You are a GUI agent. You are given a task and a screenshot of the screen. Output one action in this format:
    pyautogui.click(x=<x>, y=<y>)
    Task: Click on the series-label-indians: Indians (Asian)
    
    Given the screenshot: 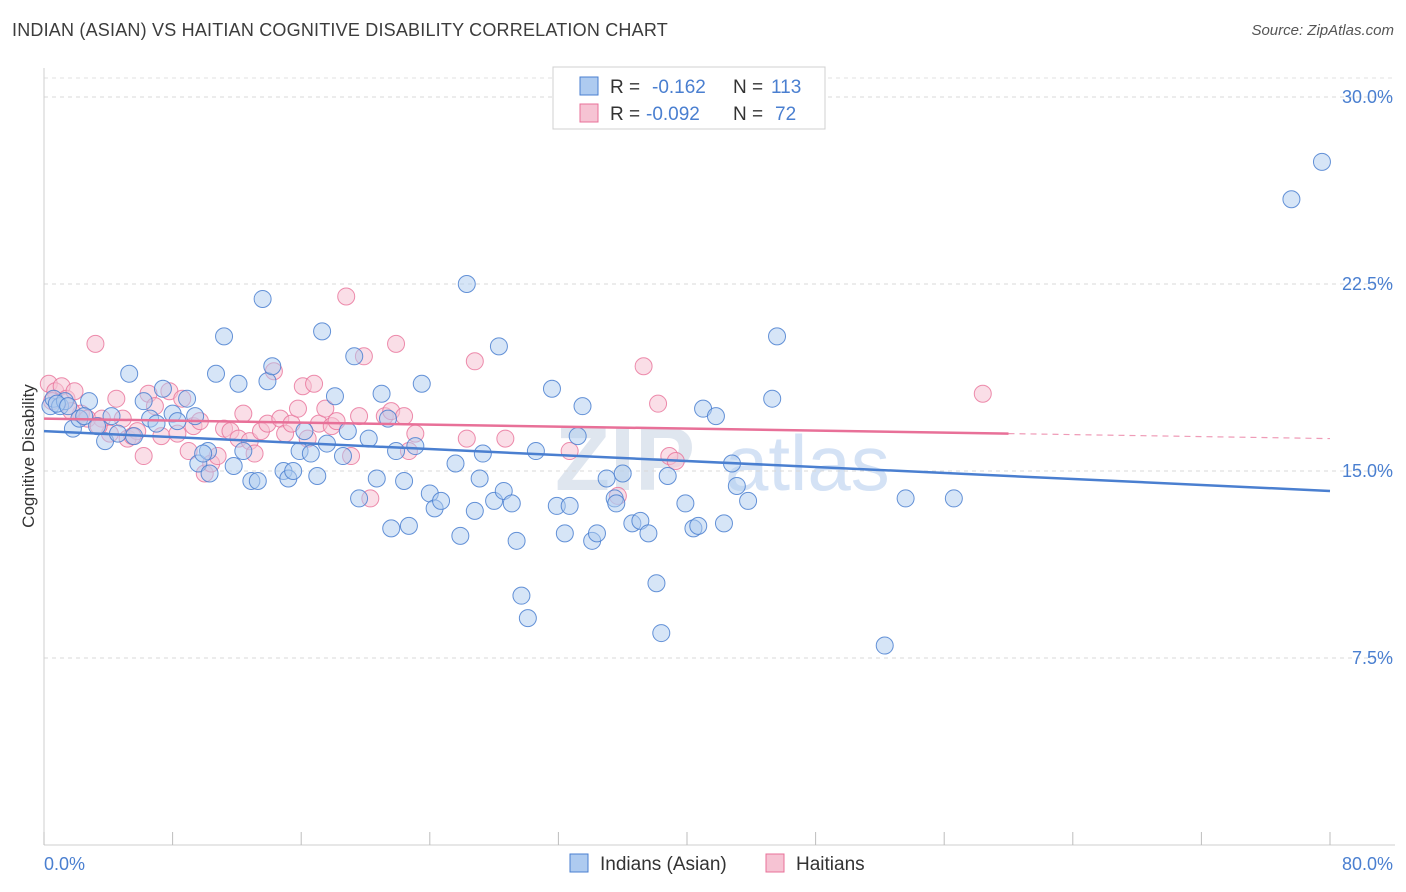 What is the action you would take?
    pyautogui.click(x=663, y=864)
    